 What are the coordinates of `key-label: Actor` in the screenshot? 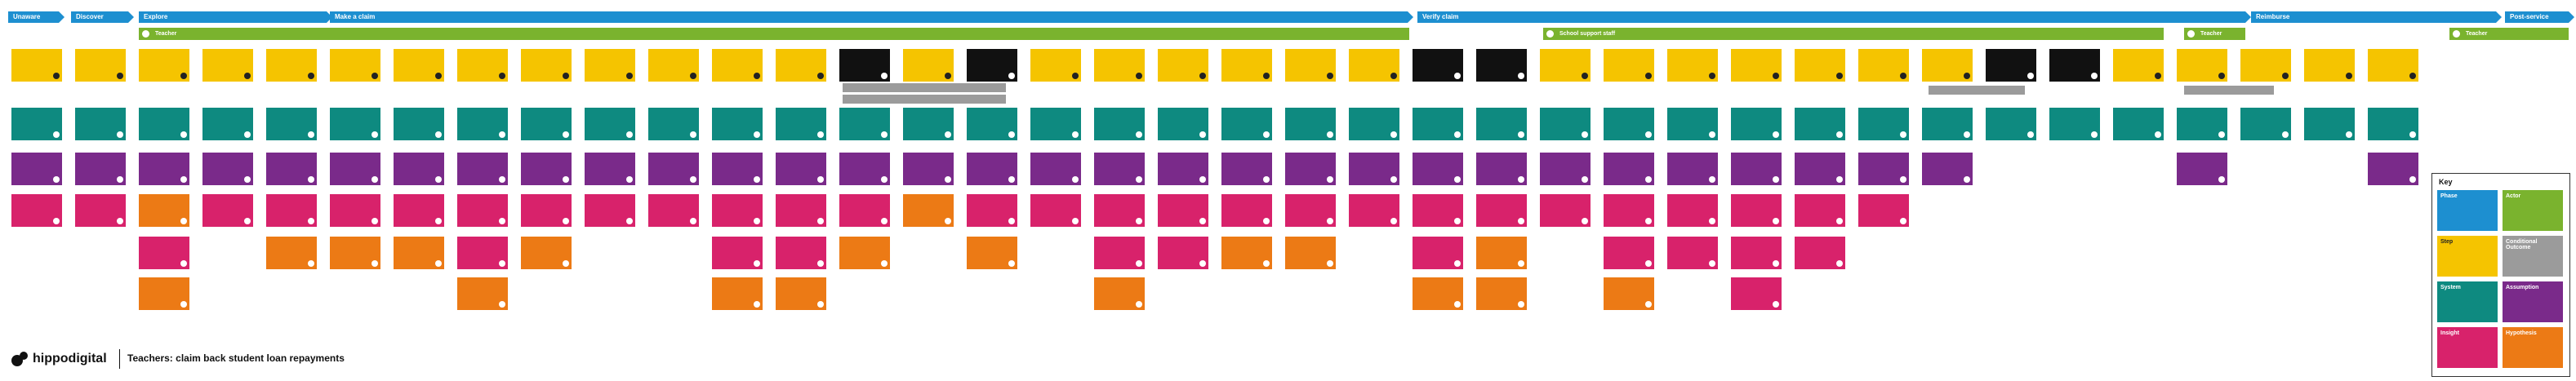 It's located at (2513, 196).